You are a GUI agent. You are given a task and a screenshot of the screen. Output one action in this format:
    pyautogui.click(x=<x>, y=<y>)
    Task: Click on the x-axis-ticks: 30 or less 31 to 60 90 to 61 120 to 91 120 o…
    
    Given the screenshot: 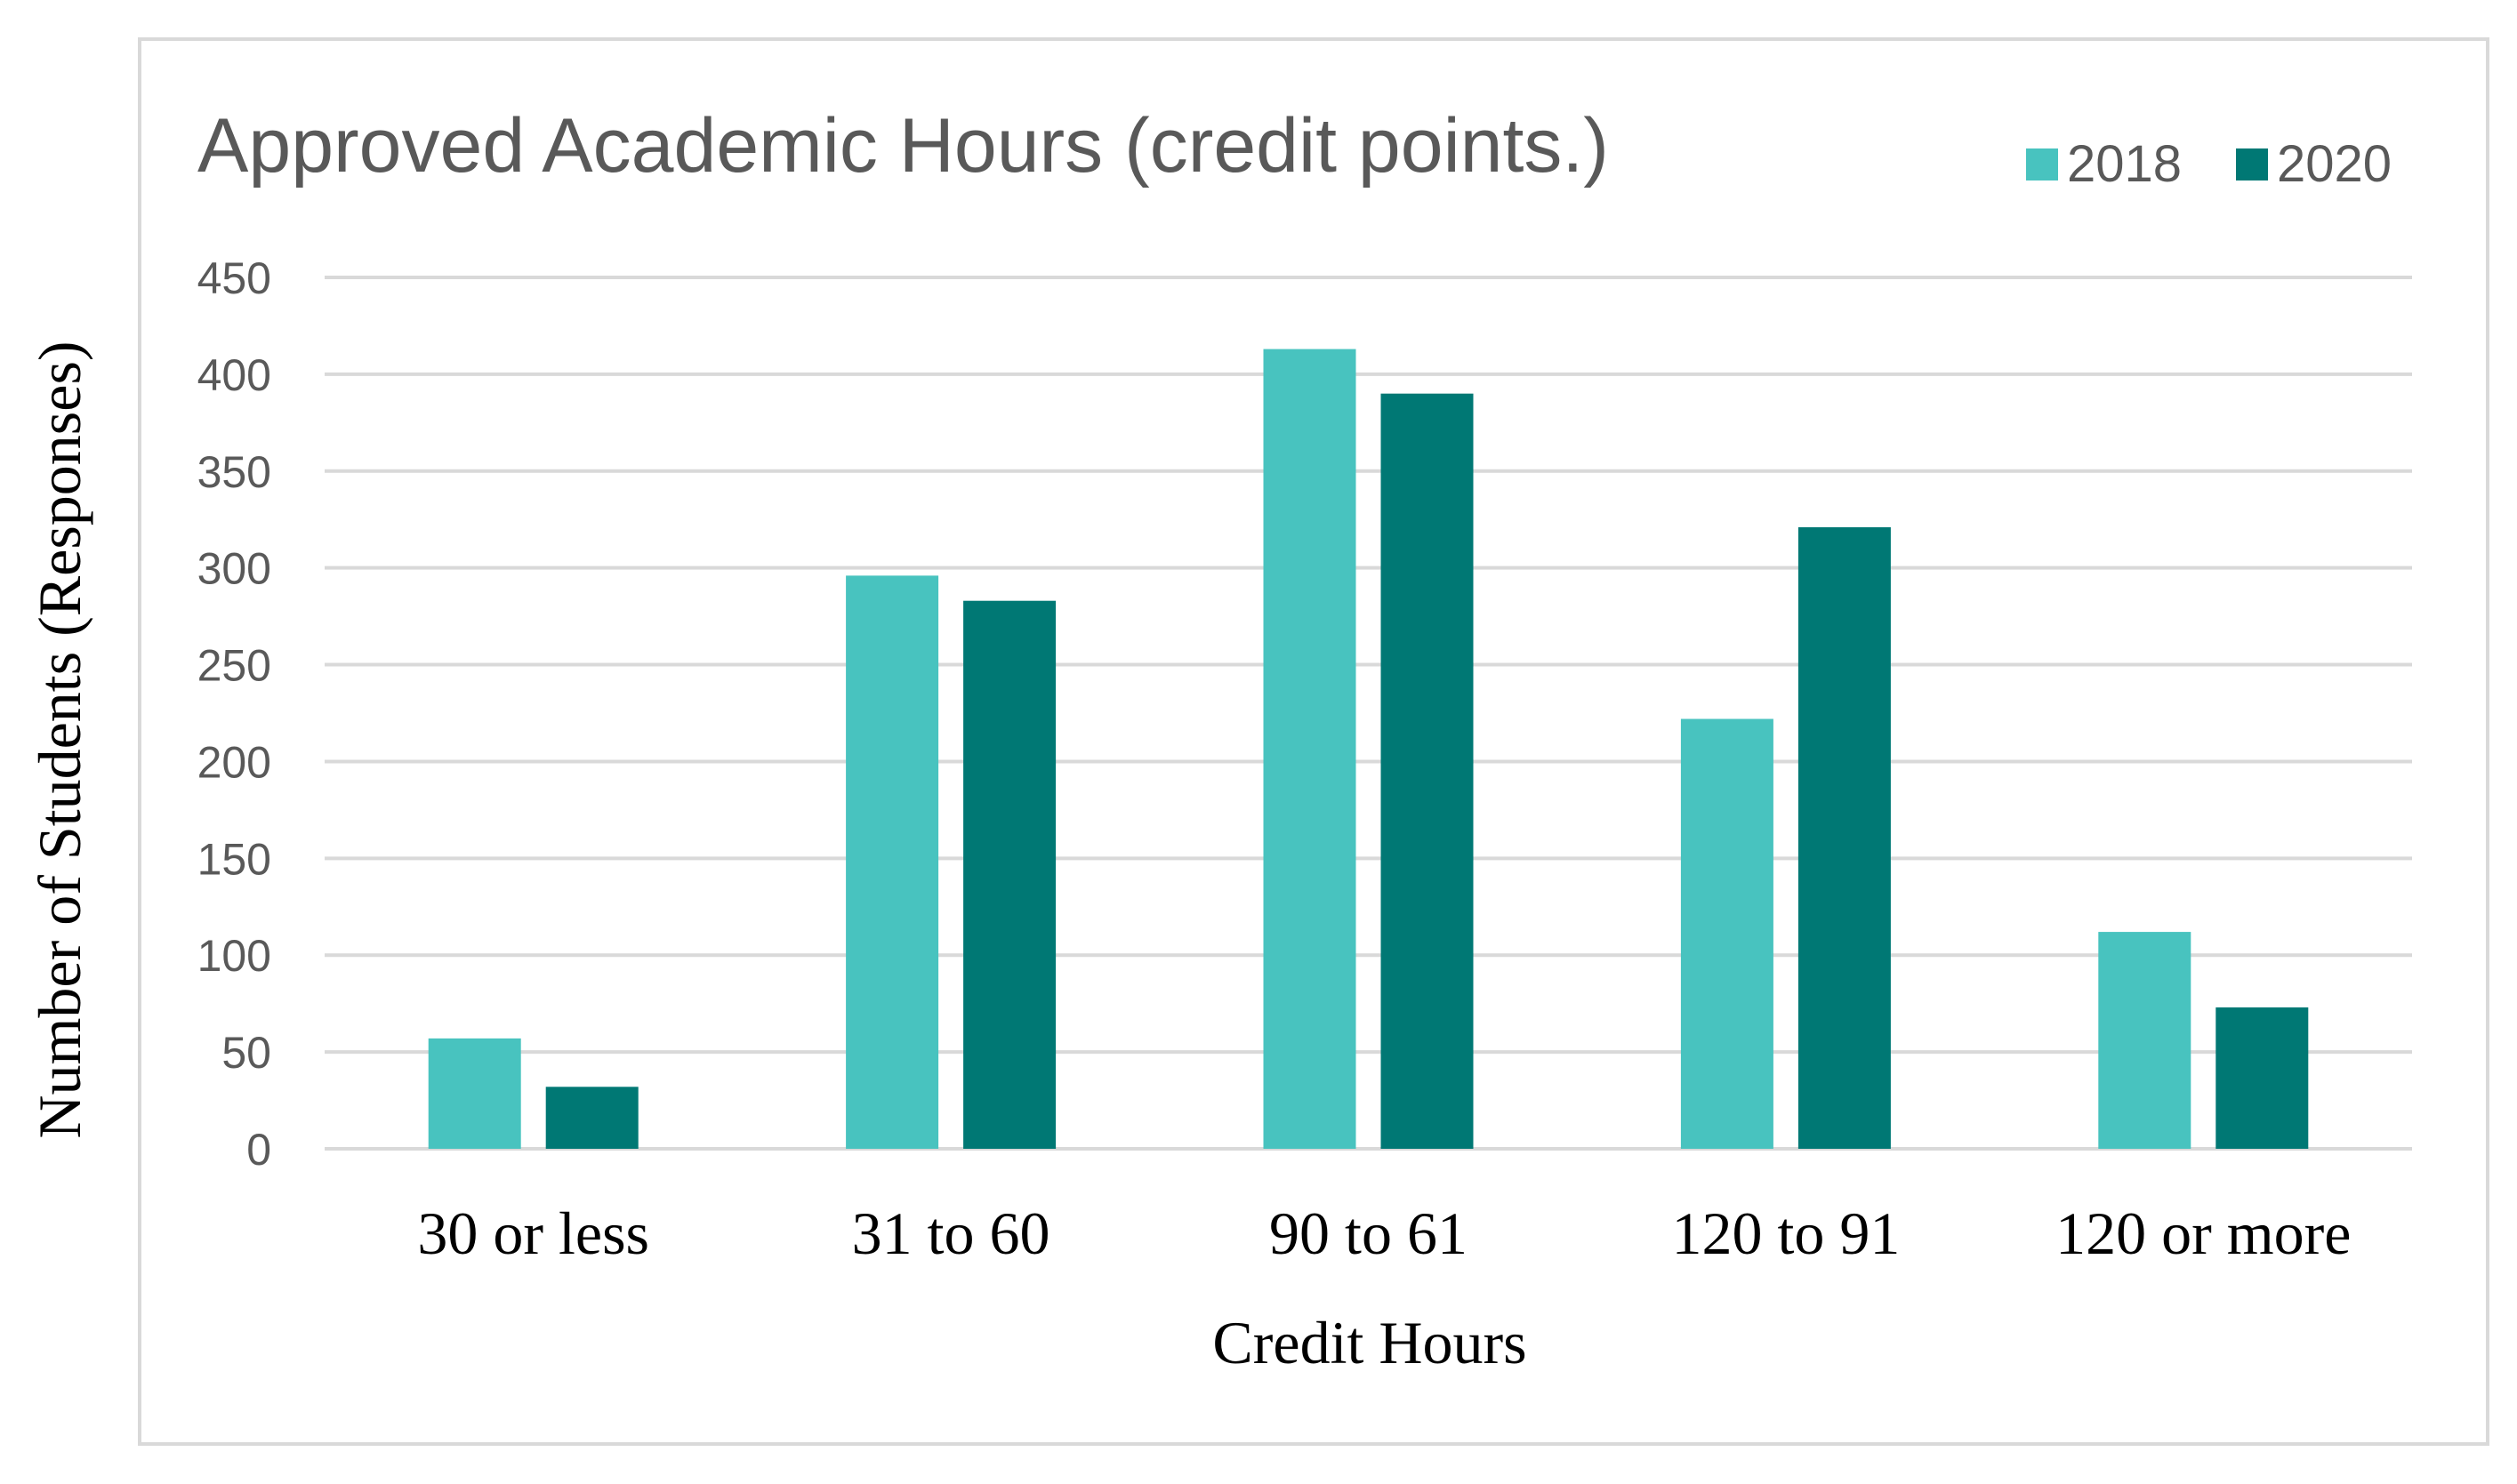 What is the action you would take?
    pyautogui.click(x=1384, y=1233)
    